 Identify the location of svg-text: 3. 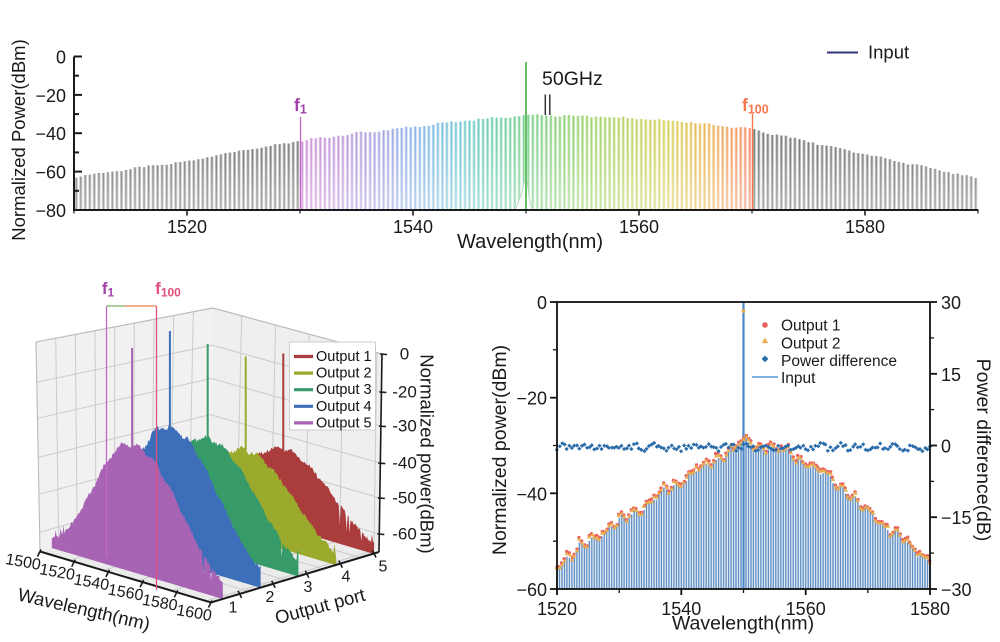
(308, 587).